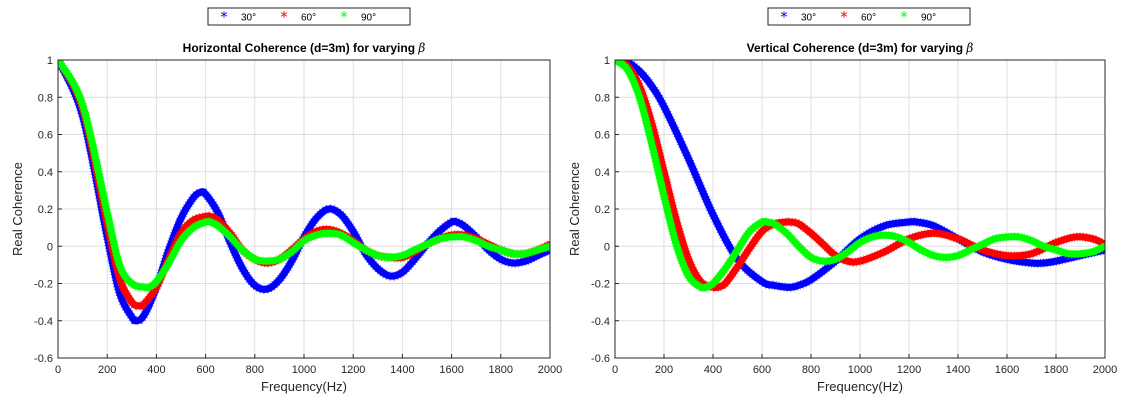 The height and width of the screenshot is (405, 1124). I want to click on chart2-x-tick-label: 1600, so click(1007, 370).